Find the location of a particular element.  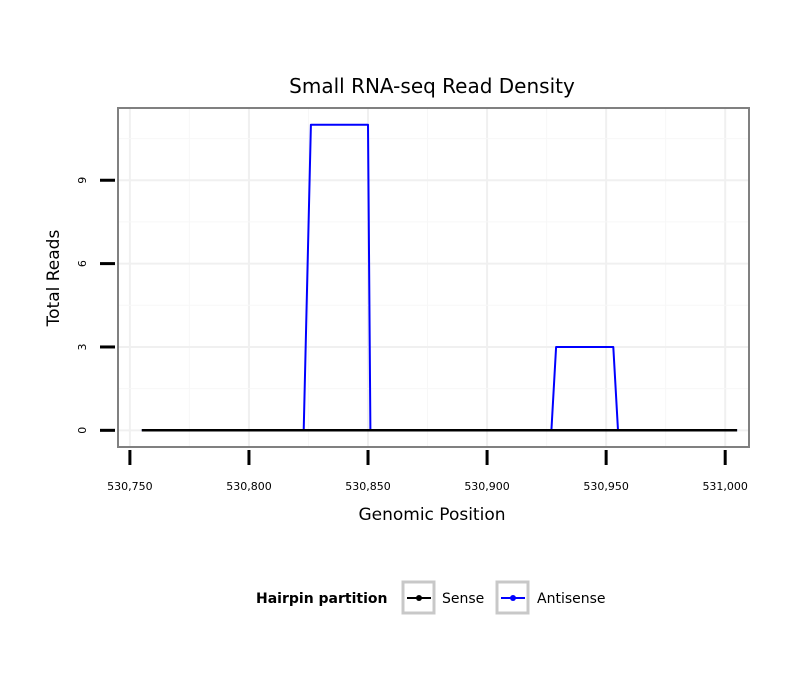

x-tick-label: 530,850 is located at coordinates (368, 486).